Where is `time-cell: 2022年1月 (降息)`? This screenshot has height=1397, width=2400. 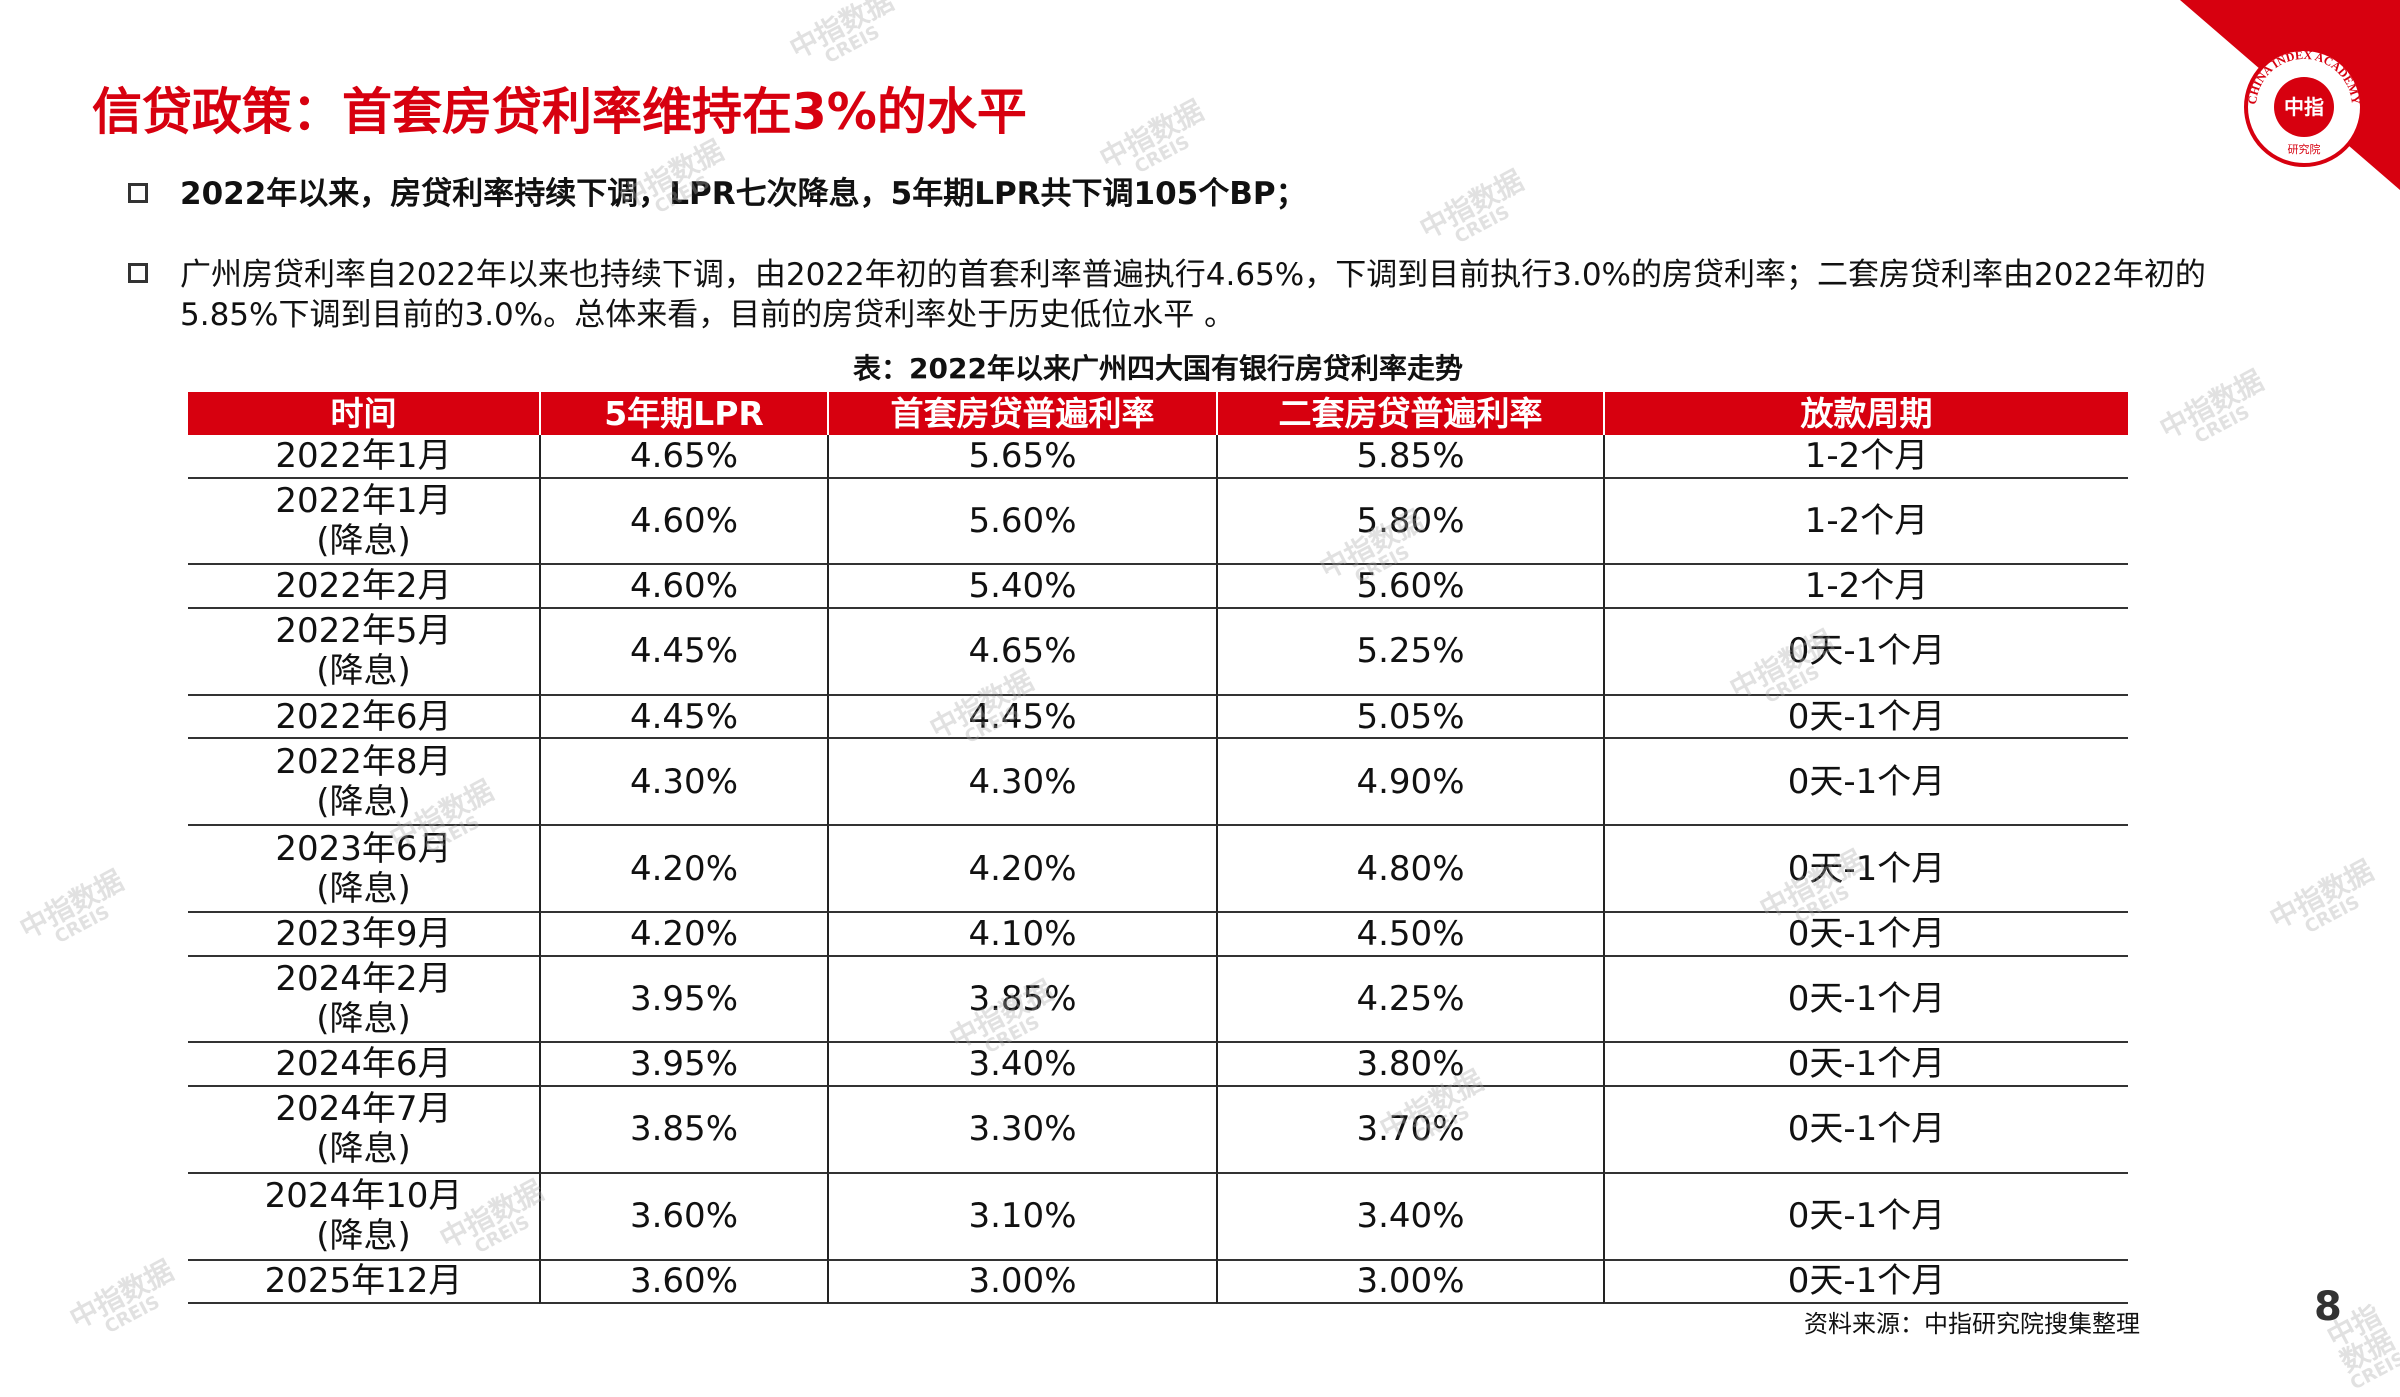
time-cell: 2022年1月 (降息) is located at coordinates (363, 522).